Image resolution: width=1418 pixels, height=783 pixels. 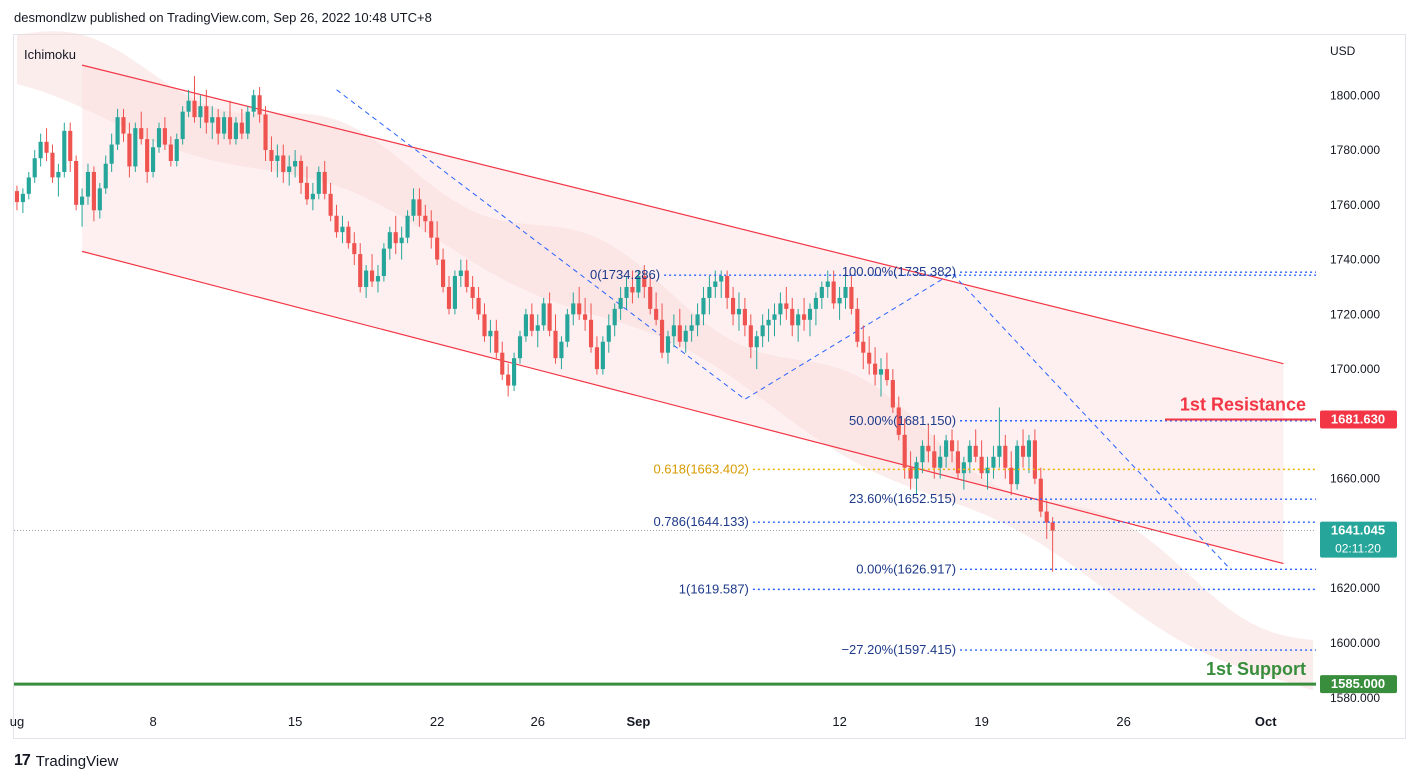 What do you see at coordinates (906, 568) in the screenshot?
I see `fib-level-label: 0.00%(1626.917)` at bounding box center [906, 568].